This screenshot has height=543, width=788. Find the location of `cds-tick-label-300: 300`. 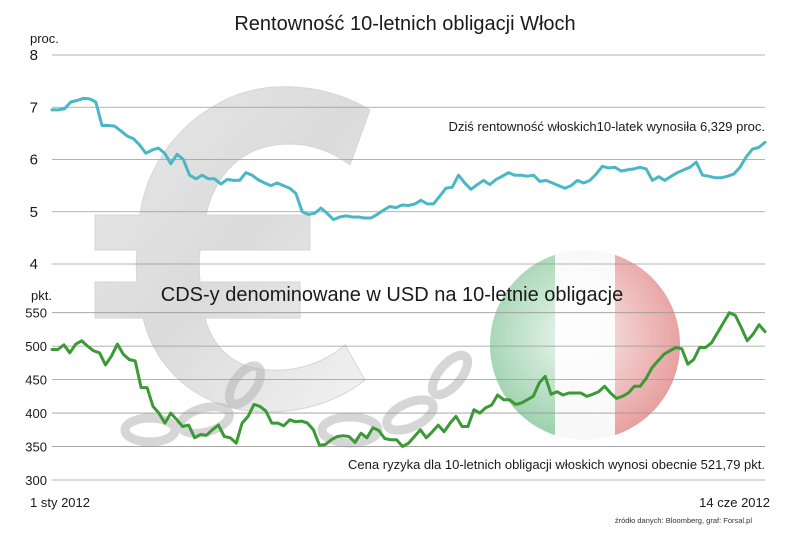

cds-tick-label-300: 300 is located at coordinates (36, 480).